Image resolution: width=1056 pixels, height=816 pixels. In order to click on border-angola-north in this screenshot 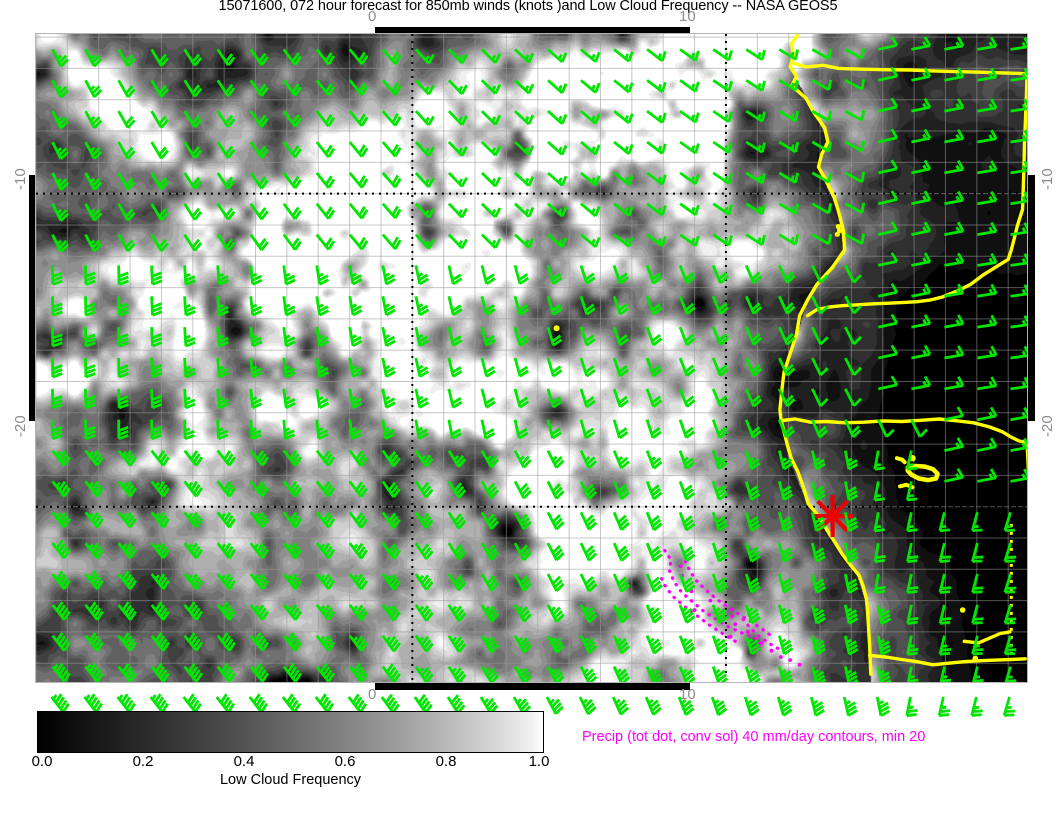, I will do `click(910, 69)`.